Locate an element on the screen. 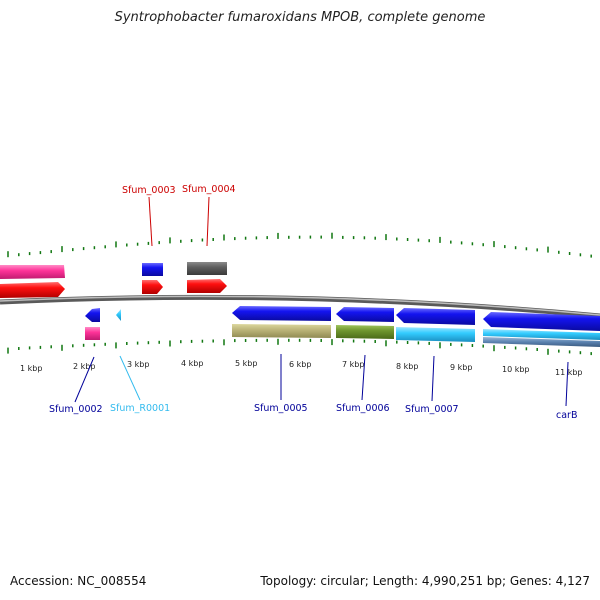 The height and width of the screenshot is (600, 600). feature-sfum-0002-cds is located at coordinates (92, 315).